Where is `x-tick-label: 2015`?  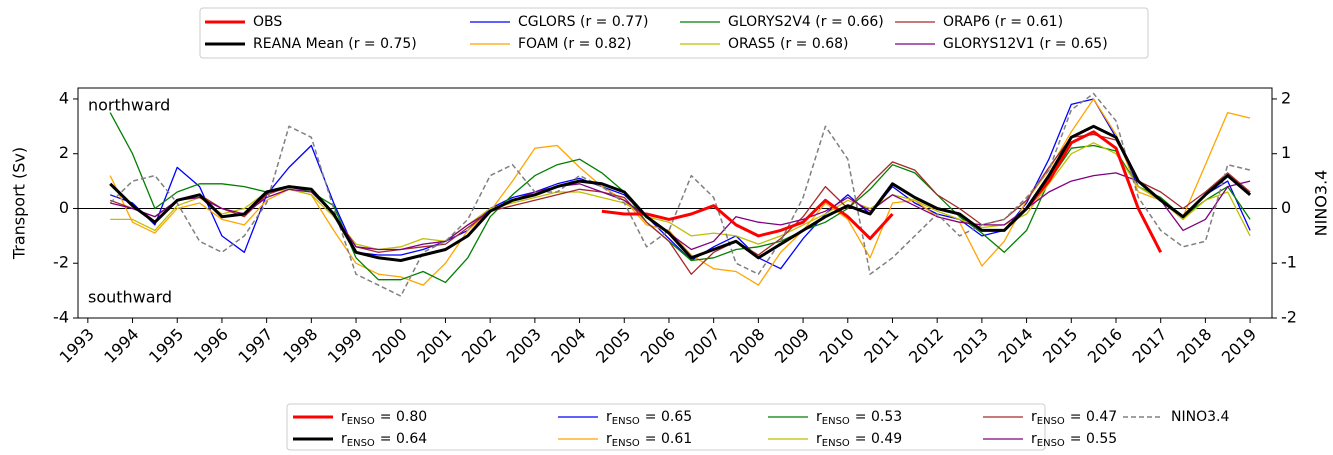 x-tick-label: 2015 is located at coordinates (1060, 346).